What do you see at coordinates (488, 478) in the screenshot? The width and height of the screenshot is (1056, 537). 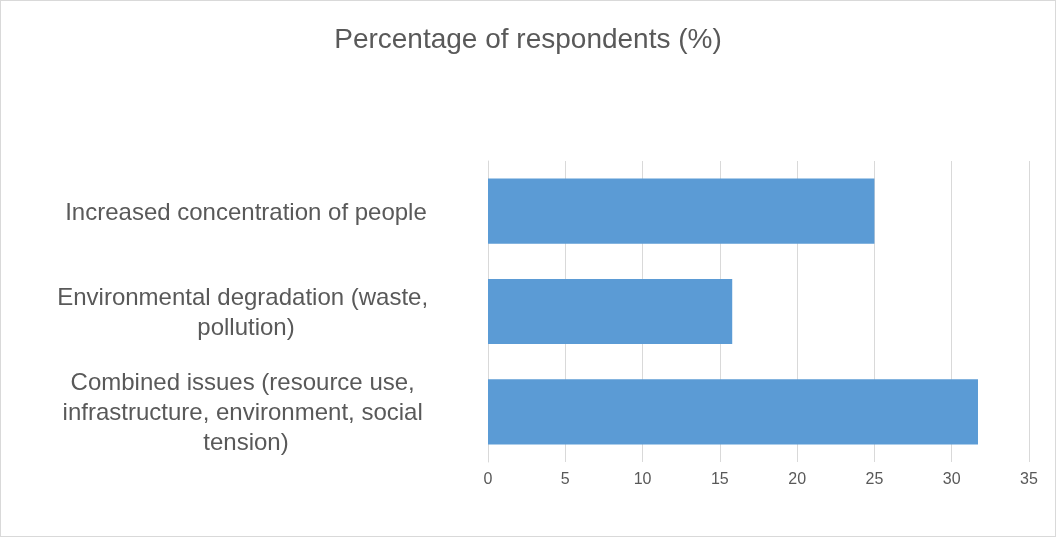 I see `x-tick-label: 0` at bounding box center [488, 478].